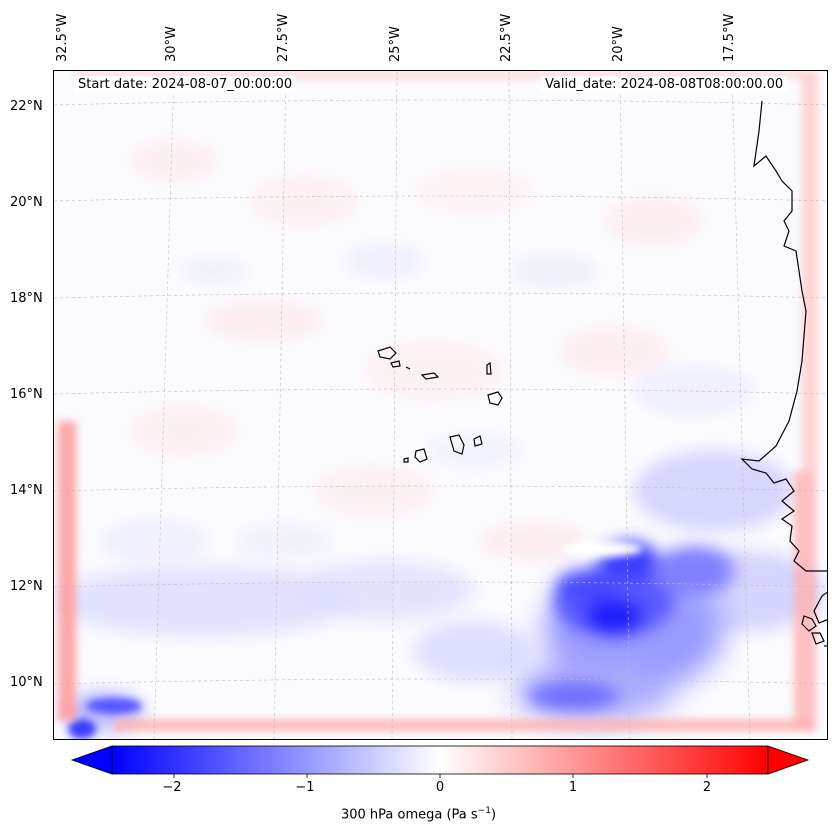 The image size is (837, 839). What do you see at coordinates (707, 787) in the screenshot?
I see `colorbar-tick-label: 2` at bounding box center [707, 787].